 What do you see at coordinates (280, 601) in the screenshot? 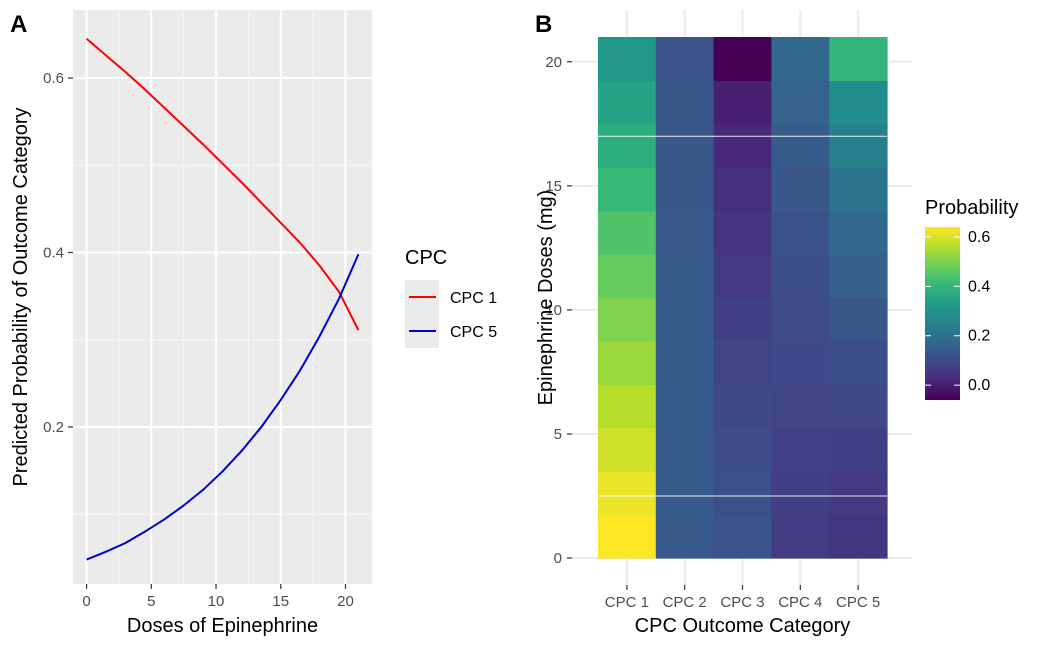
I see `x-tick-label: 15` at bounding box center [280, 601].